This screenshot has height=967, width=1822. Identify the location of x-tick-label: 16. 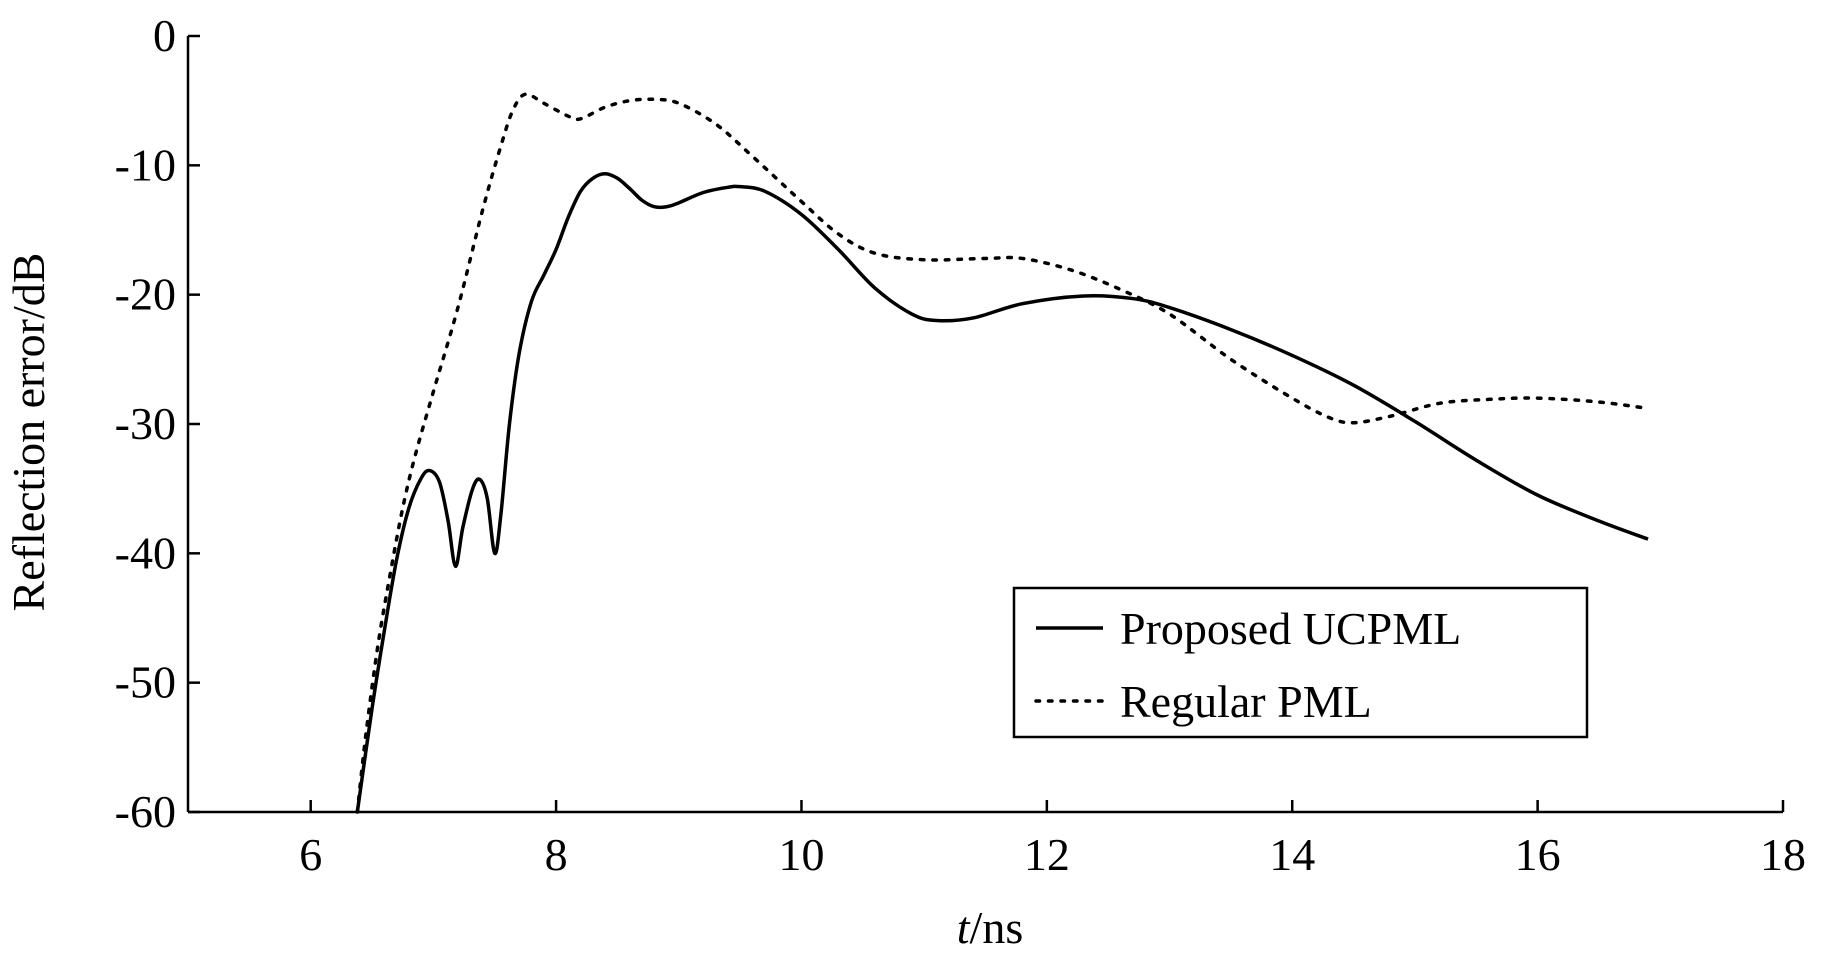
(1538, 854).